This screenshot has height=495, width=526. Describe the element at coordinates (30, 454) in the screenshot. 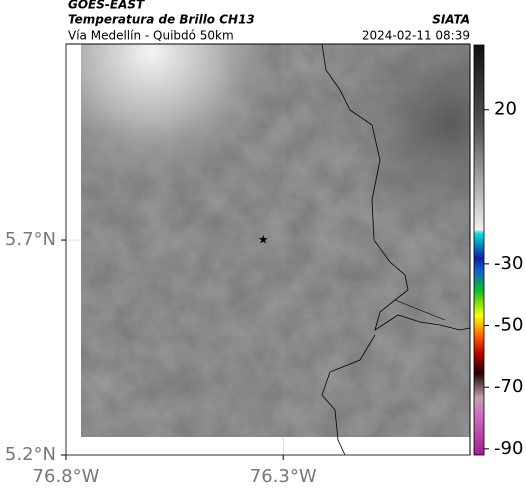

I see `y-tick-label: 5.2°N` at that location.